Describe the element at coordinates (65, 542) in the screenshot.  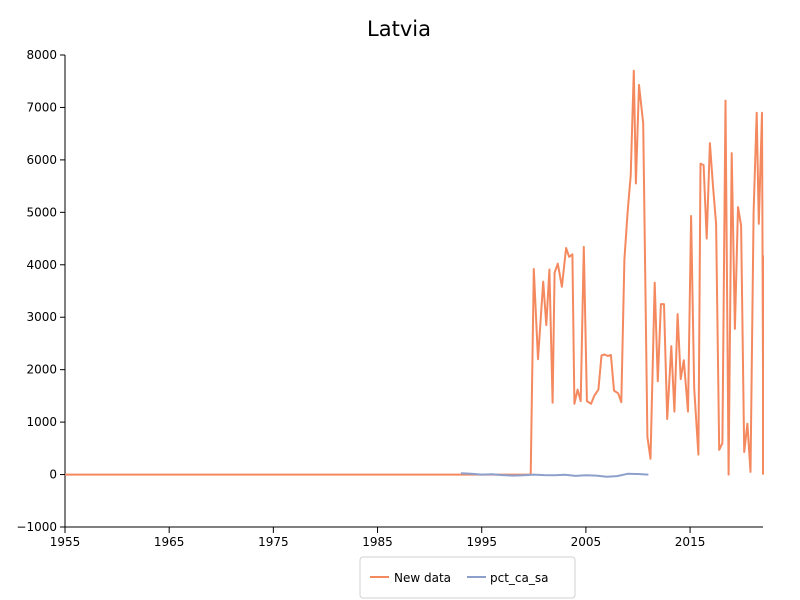
I see `x-tick-label: 1955` at that location.